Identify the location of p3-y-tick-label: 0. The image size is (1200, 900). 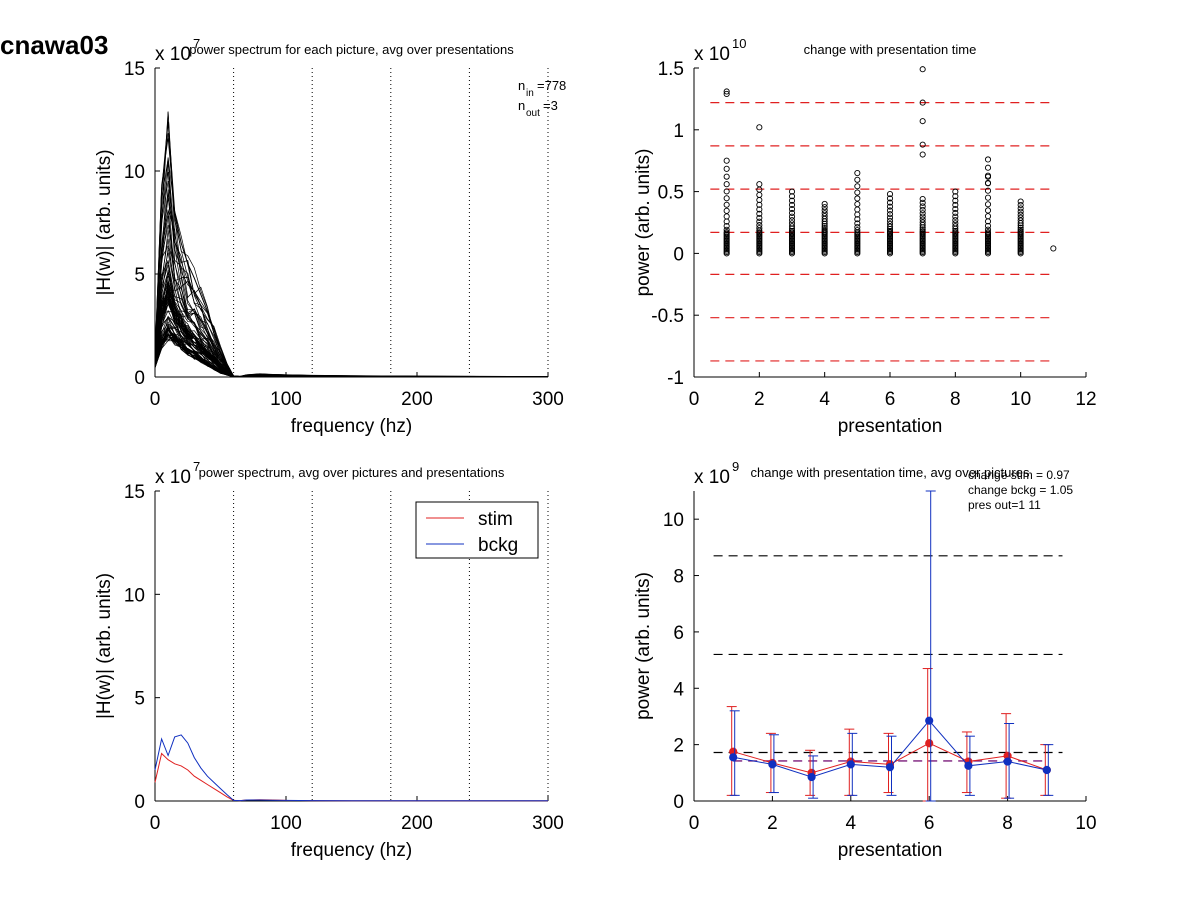
(139, 802).